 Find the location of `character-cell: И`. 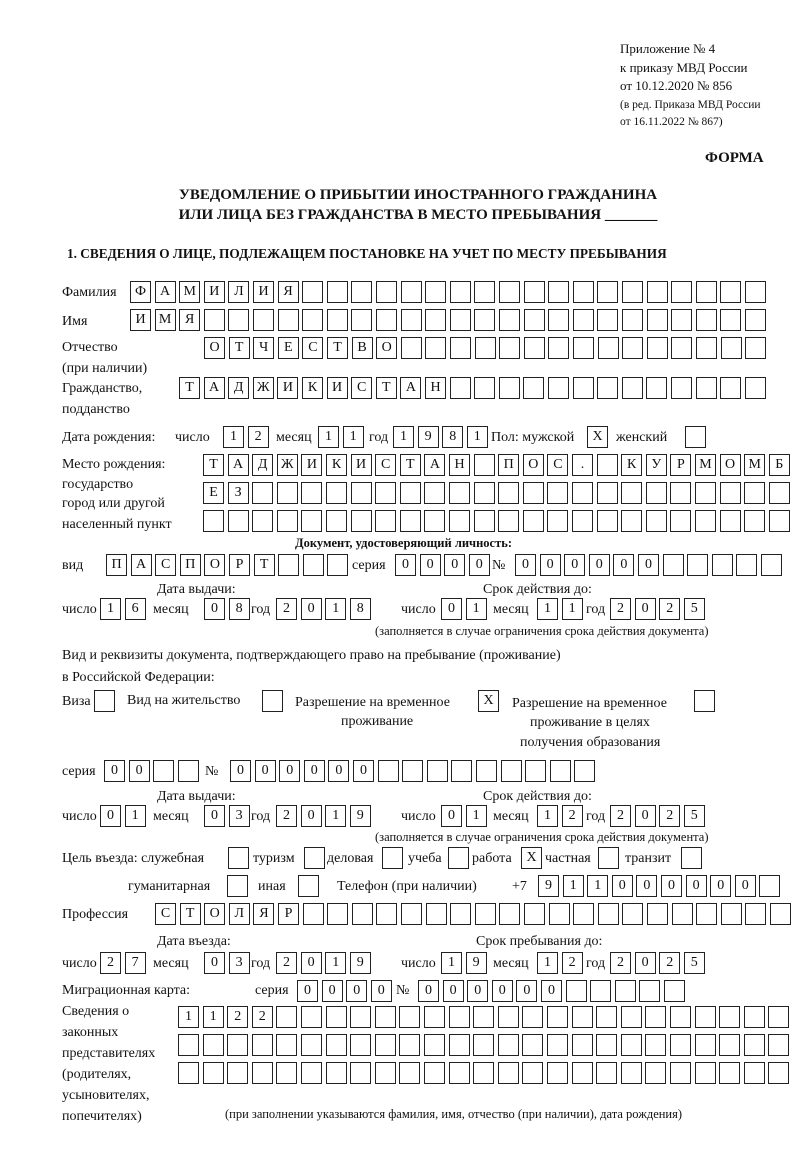

character-cell: И is located at coordinates (140, 320).